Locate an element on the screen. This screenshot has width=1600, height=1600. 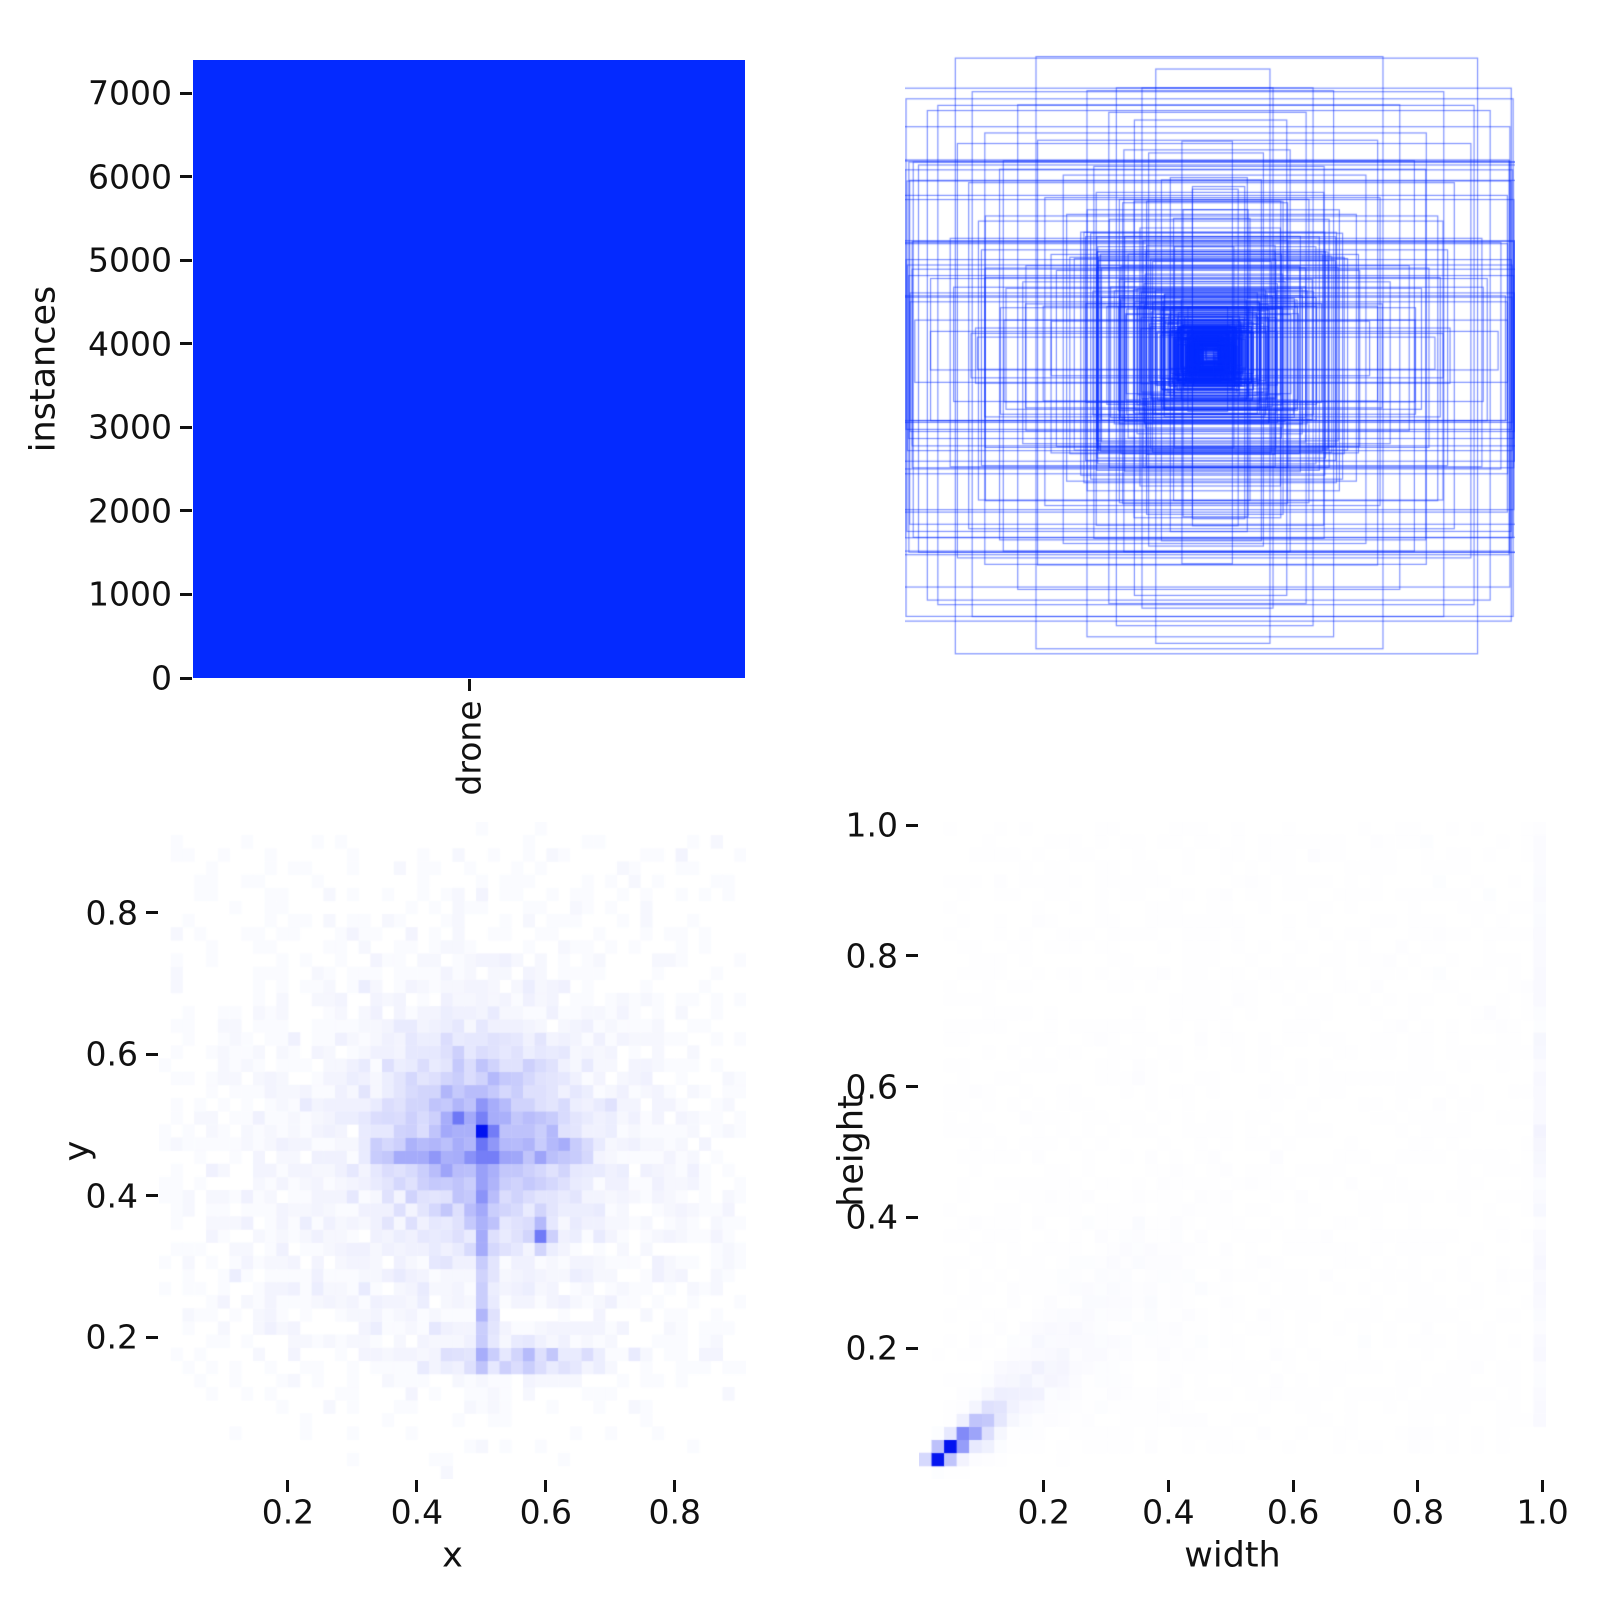
y-tick-label: 6000 is located at coordinates (130, 177).